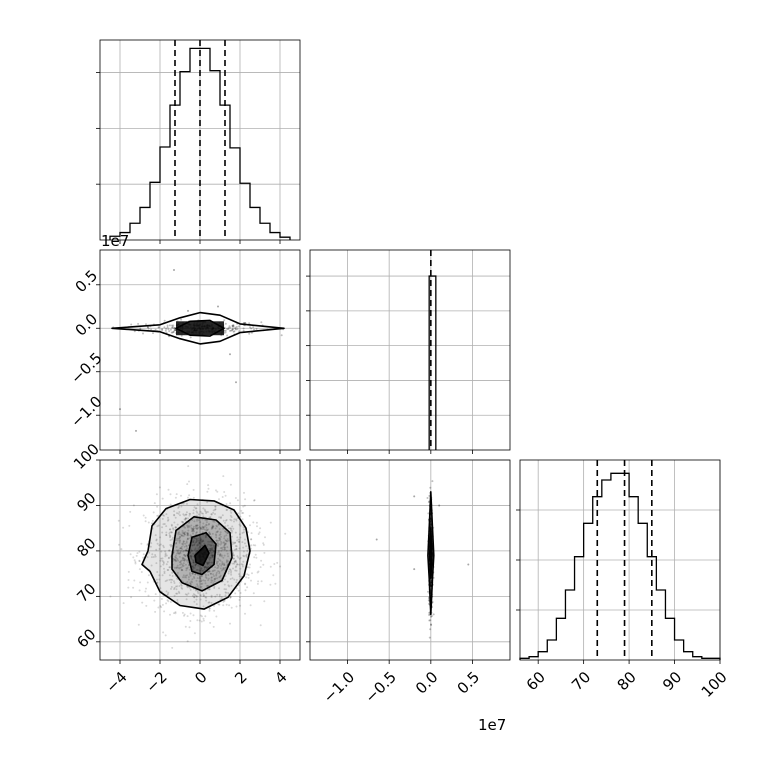 The width and height of the screenshot is (760, 760). I want to click on p32-outlier-point, so click(376, 539).